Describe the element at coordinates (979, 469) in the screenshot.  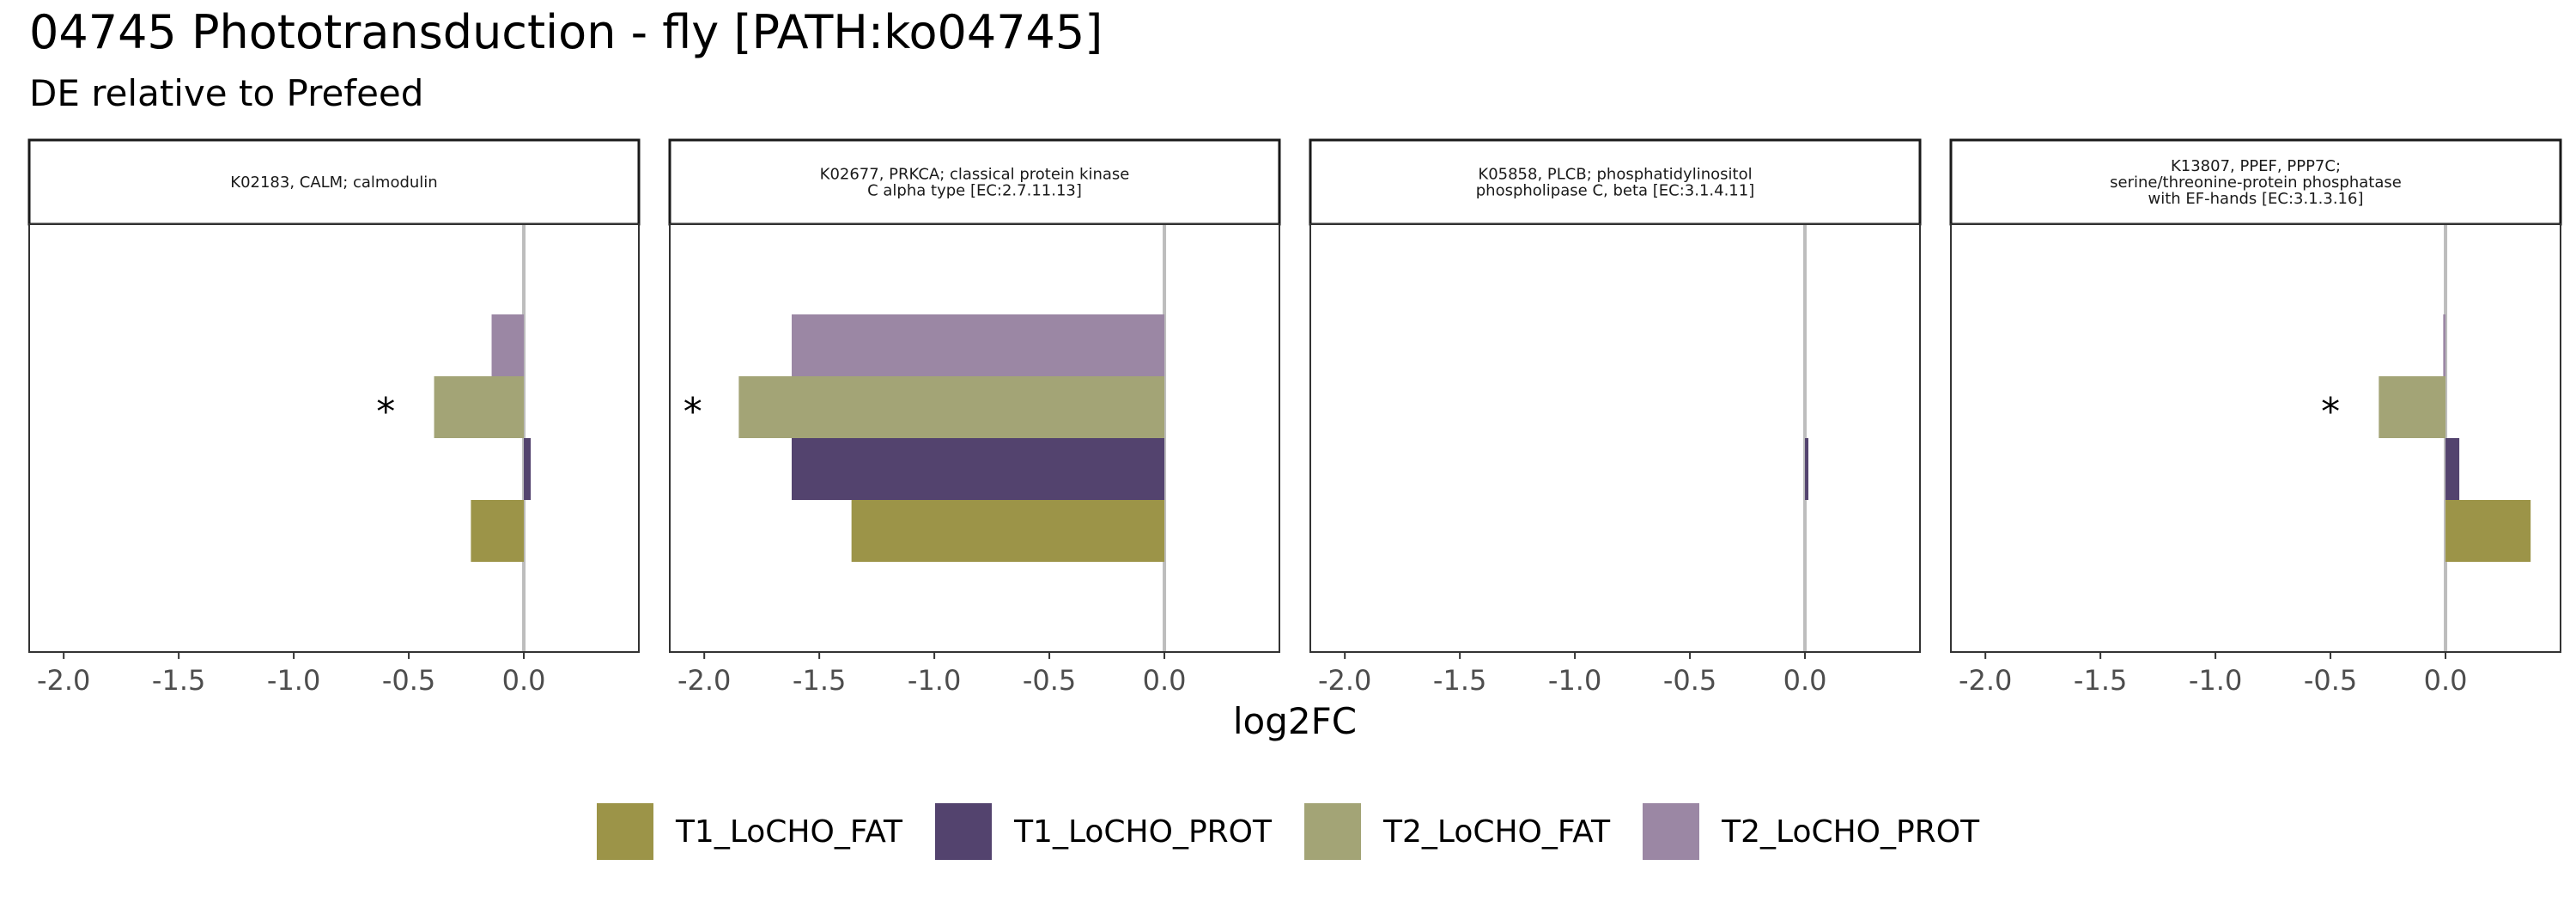
I see `bar-panel-2-t1-locho-prot` at that location.